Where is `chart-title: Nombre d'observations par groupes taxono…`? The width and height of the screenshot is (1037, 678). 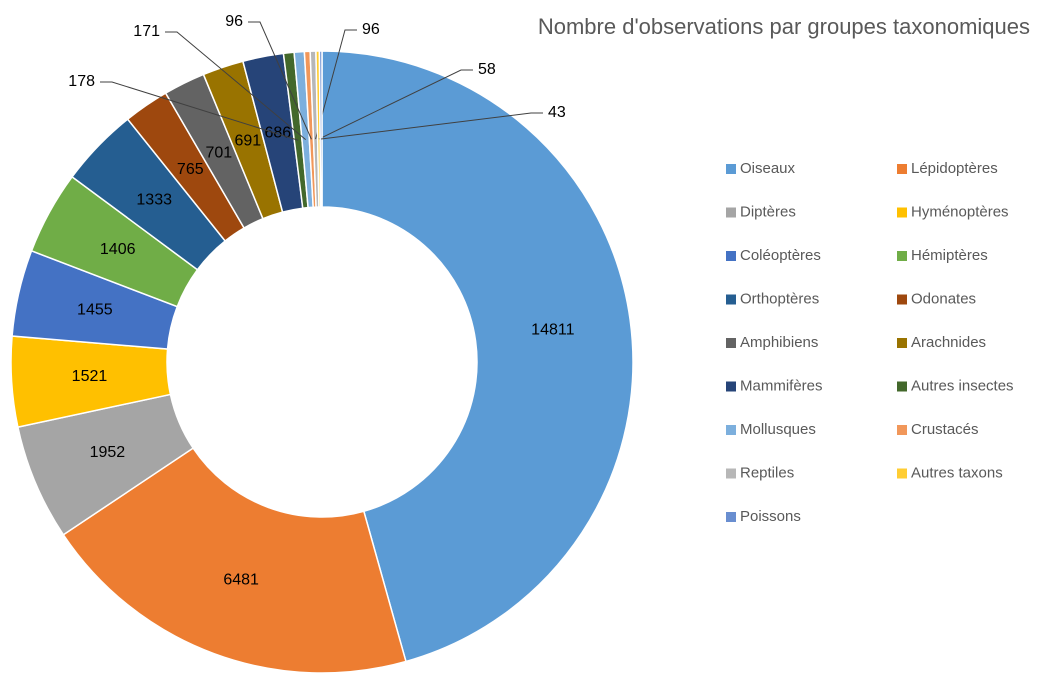 chart-title: Nombre d'observations par groupes taxono… is located at coordinates (784, 26).